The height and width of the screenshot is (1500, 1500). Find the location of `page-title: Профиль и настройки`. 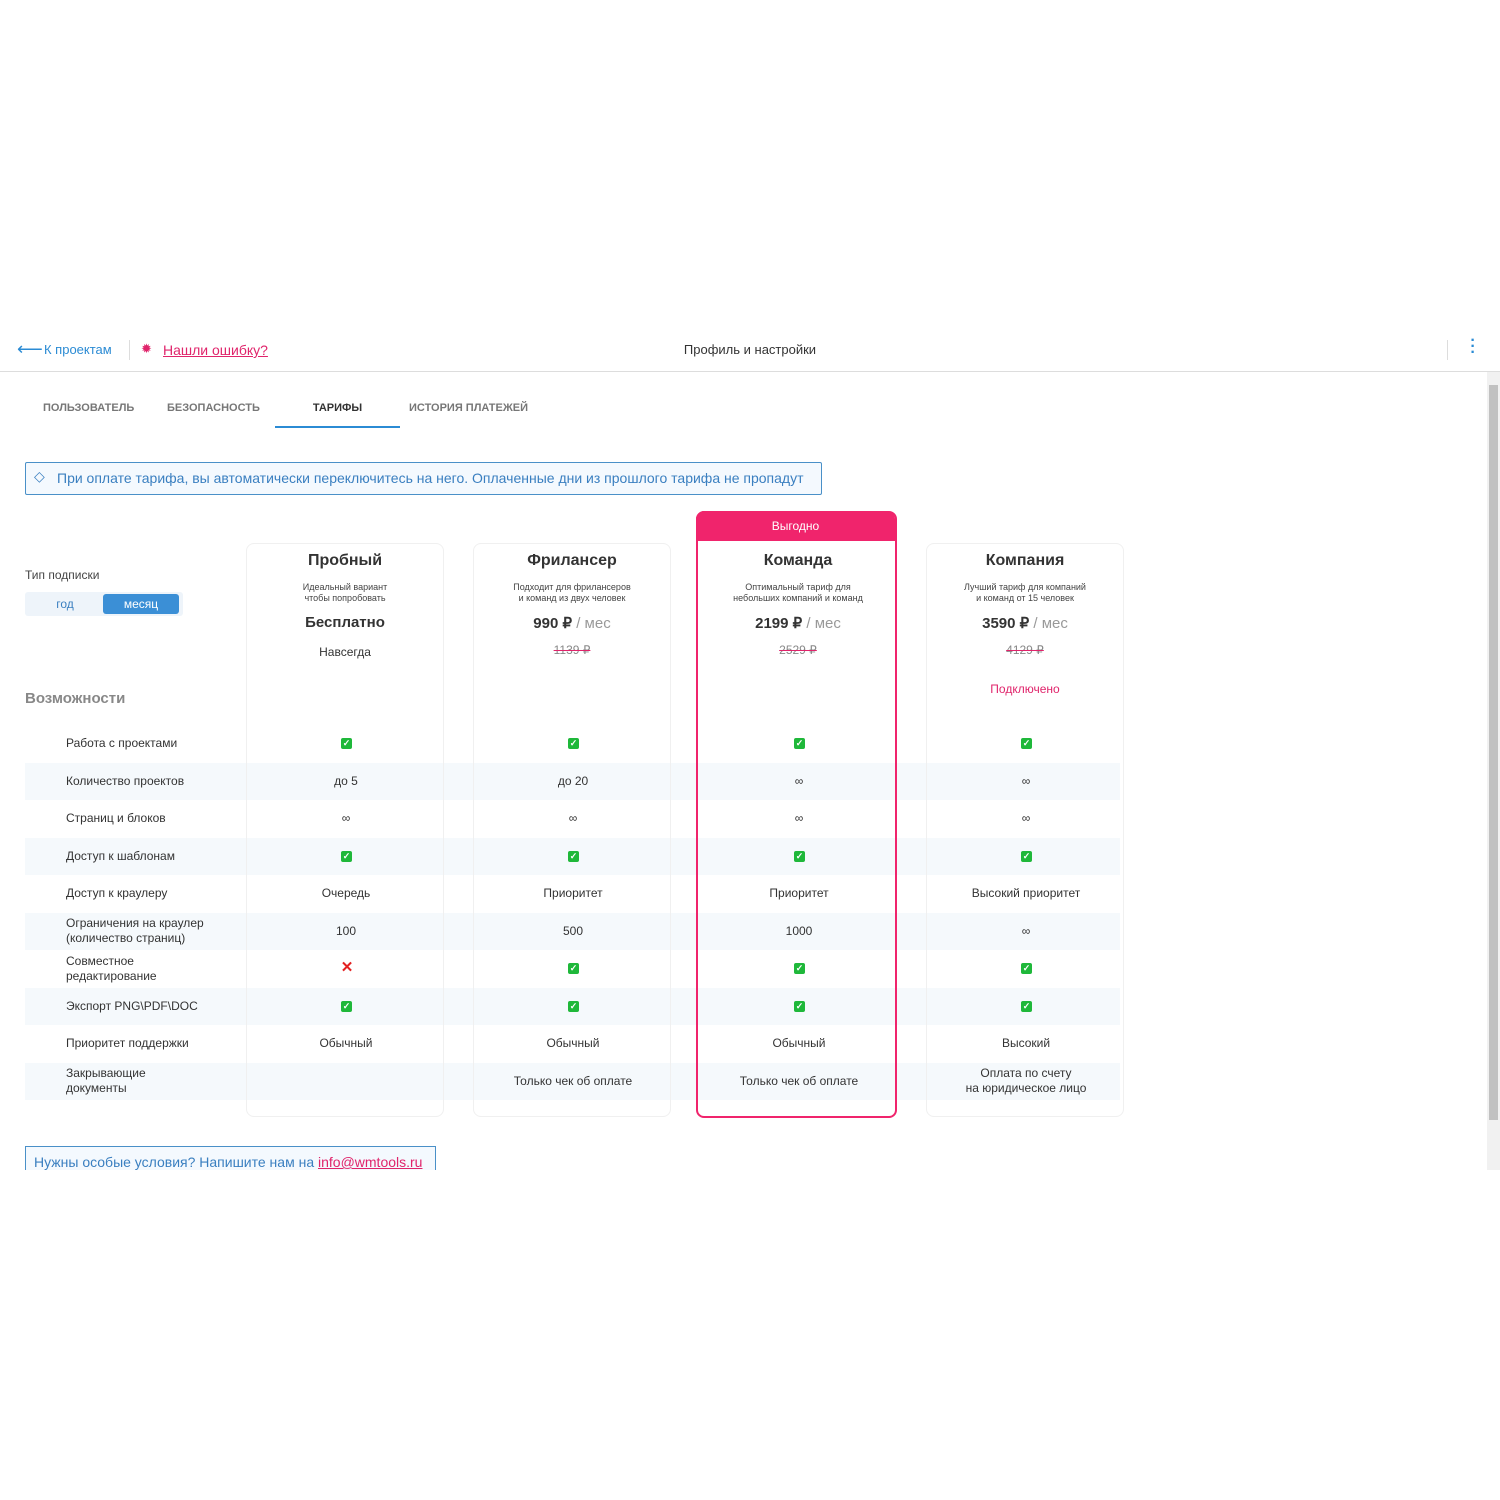

page-title: Профиль и настройки is located at coordinates (750, 349).